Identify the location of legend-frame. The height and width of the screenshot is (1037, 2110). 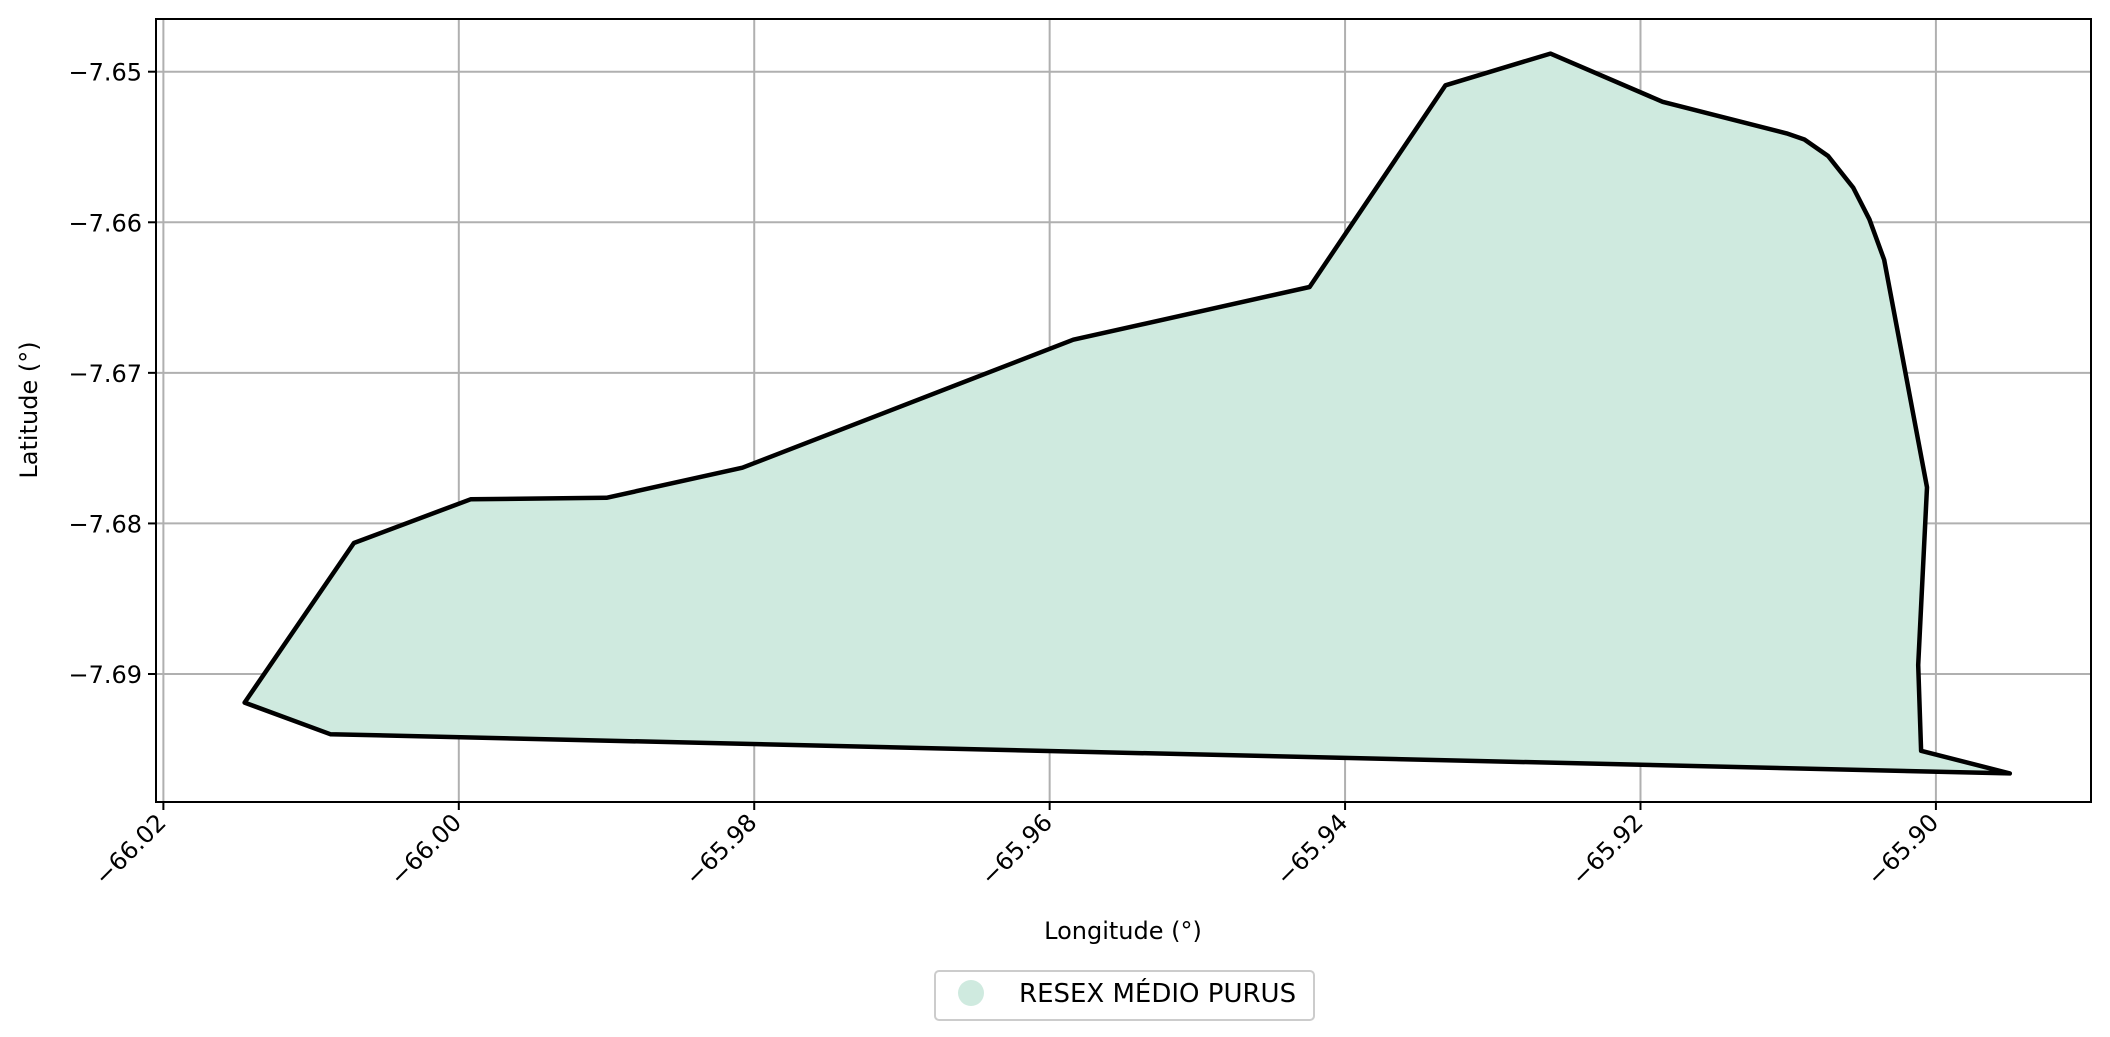
(1124, 995).